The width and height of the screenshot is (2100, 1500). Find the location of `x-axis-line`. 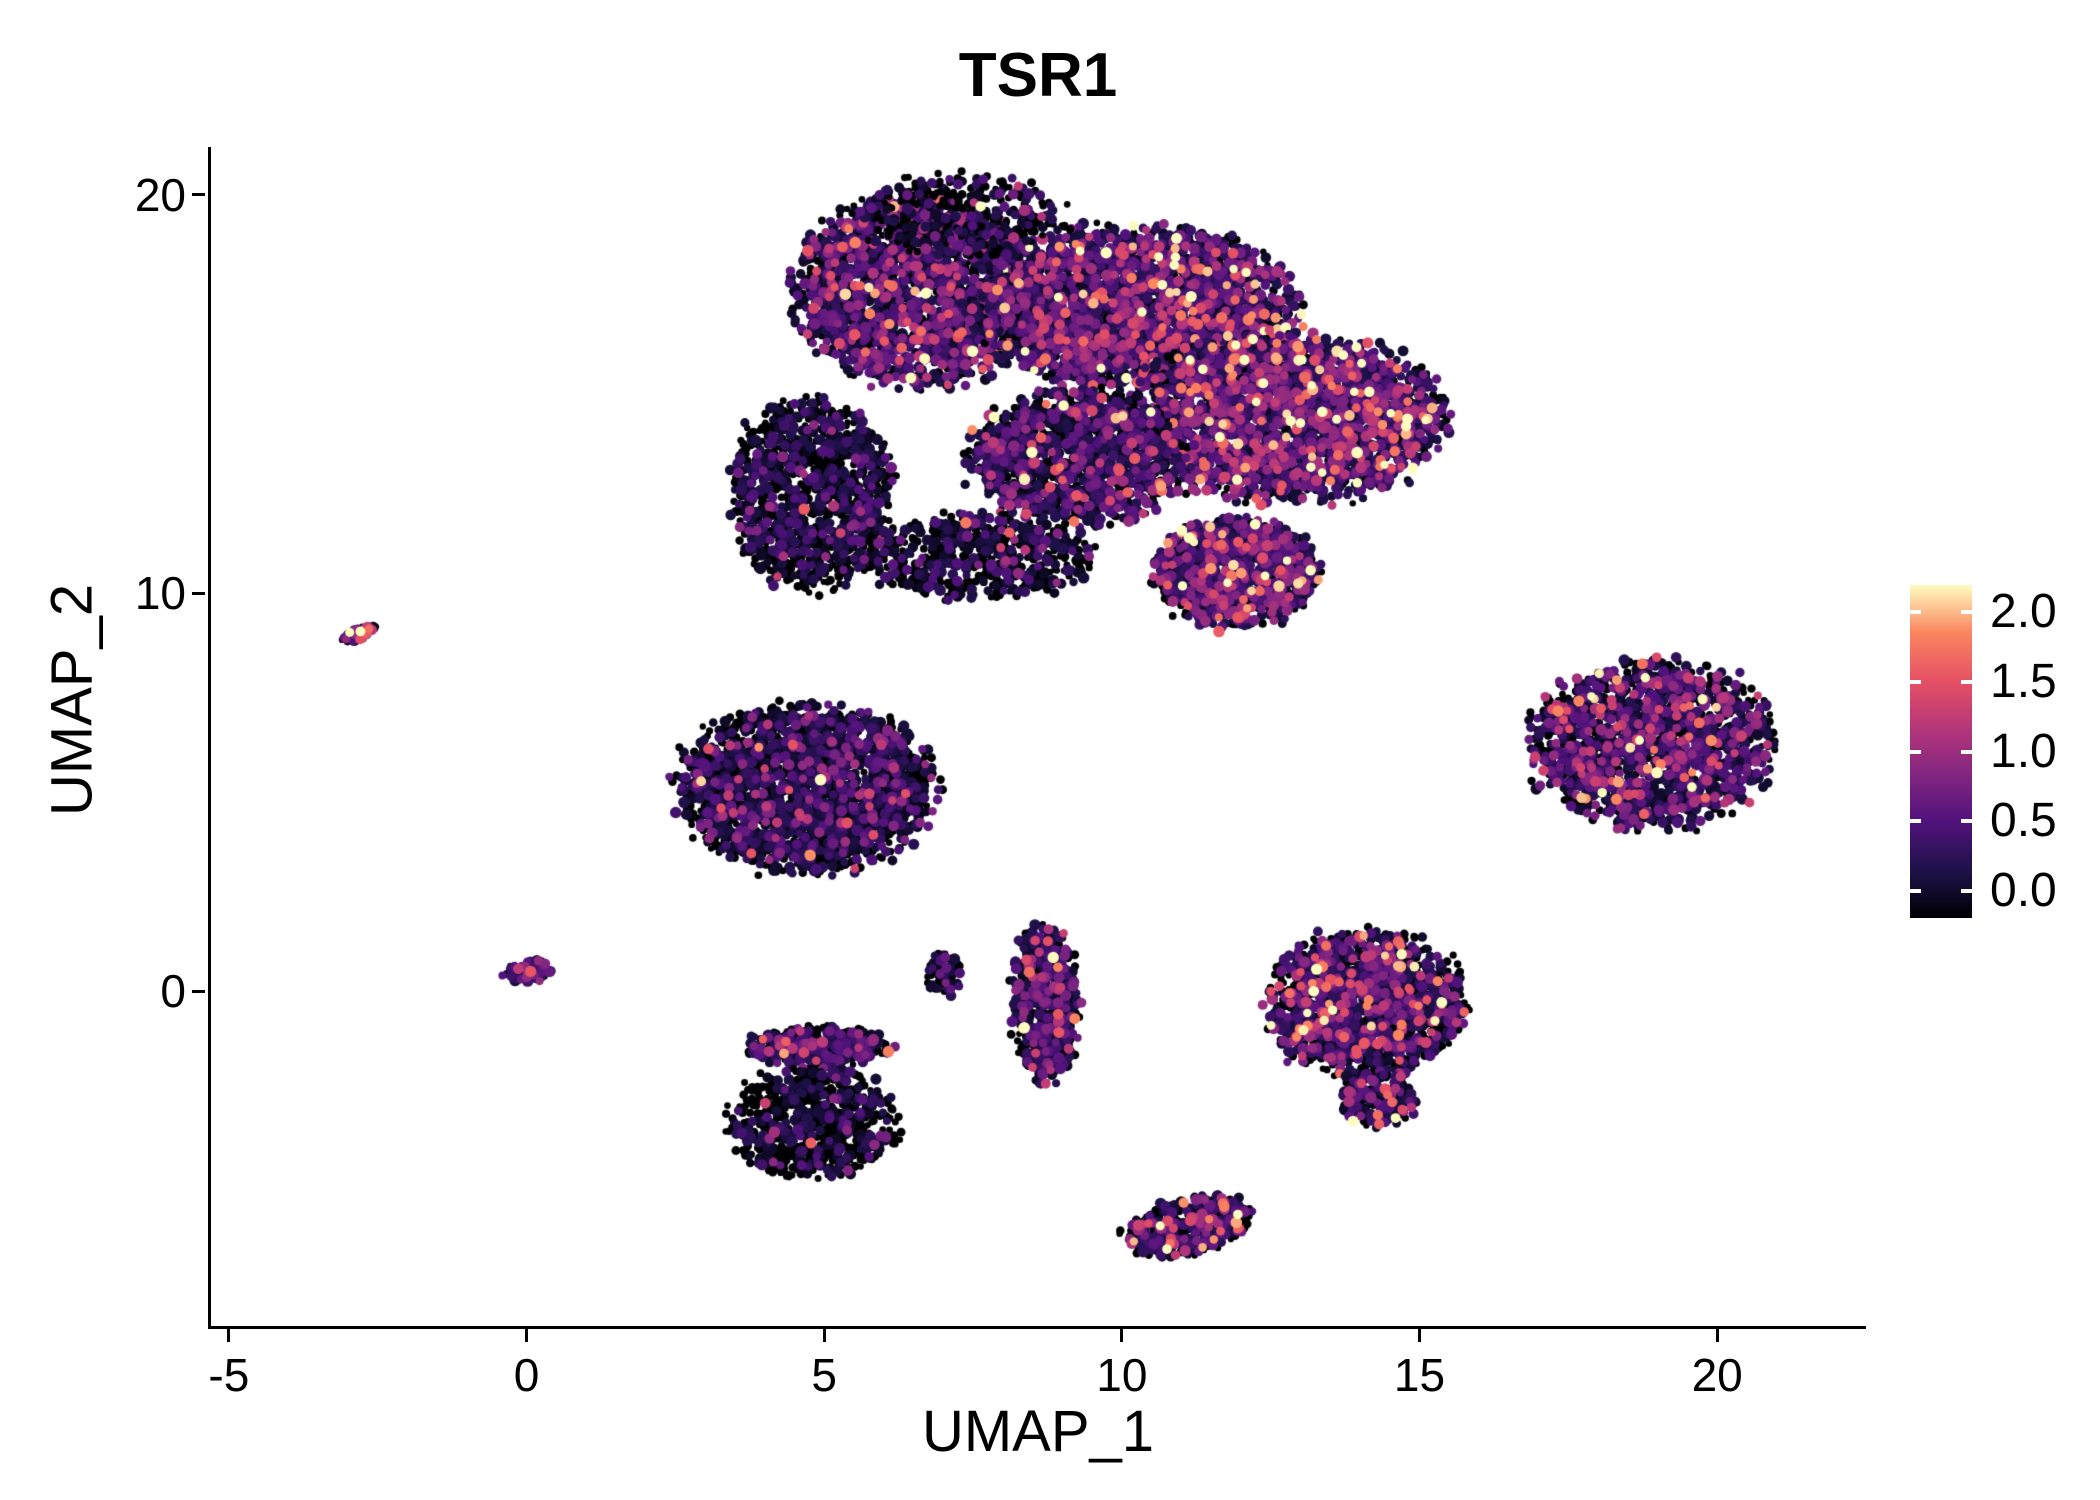

x-axis-line is located at coordinates (1037, 1327).